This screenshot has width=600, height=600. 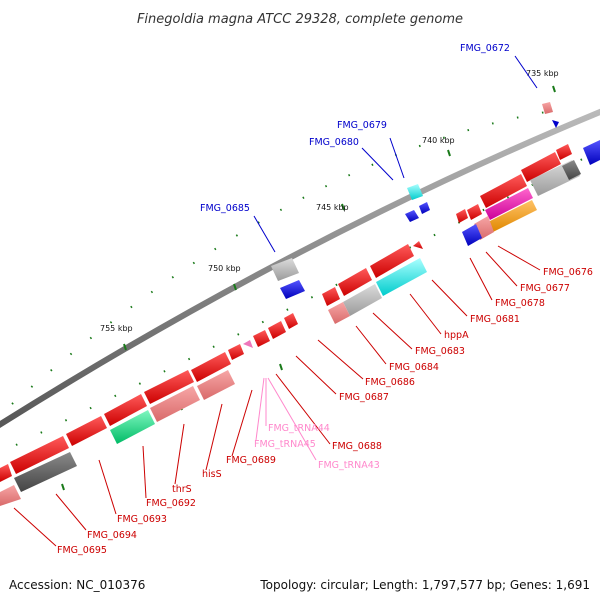 What do you see at coordinates (485, 48) in the screenshot?
I see `gene-label-fmg-0672: FMG_0672` at bounding box center [485, 48].